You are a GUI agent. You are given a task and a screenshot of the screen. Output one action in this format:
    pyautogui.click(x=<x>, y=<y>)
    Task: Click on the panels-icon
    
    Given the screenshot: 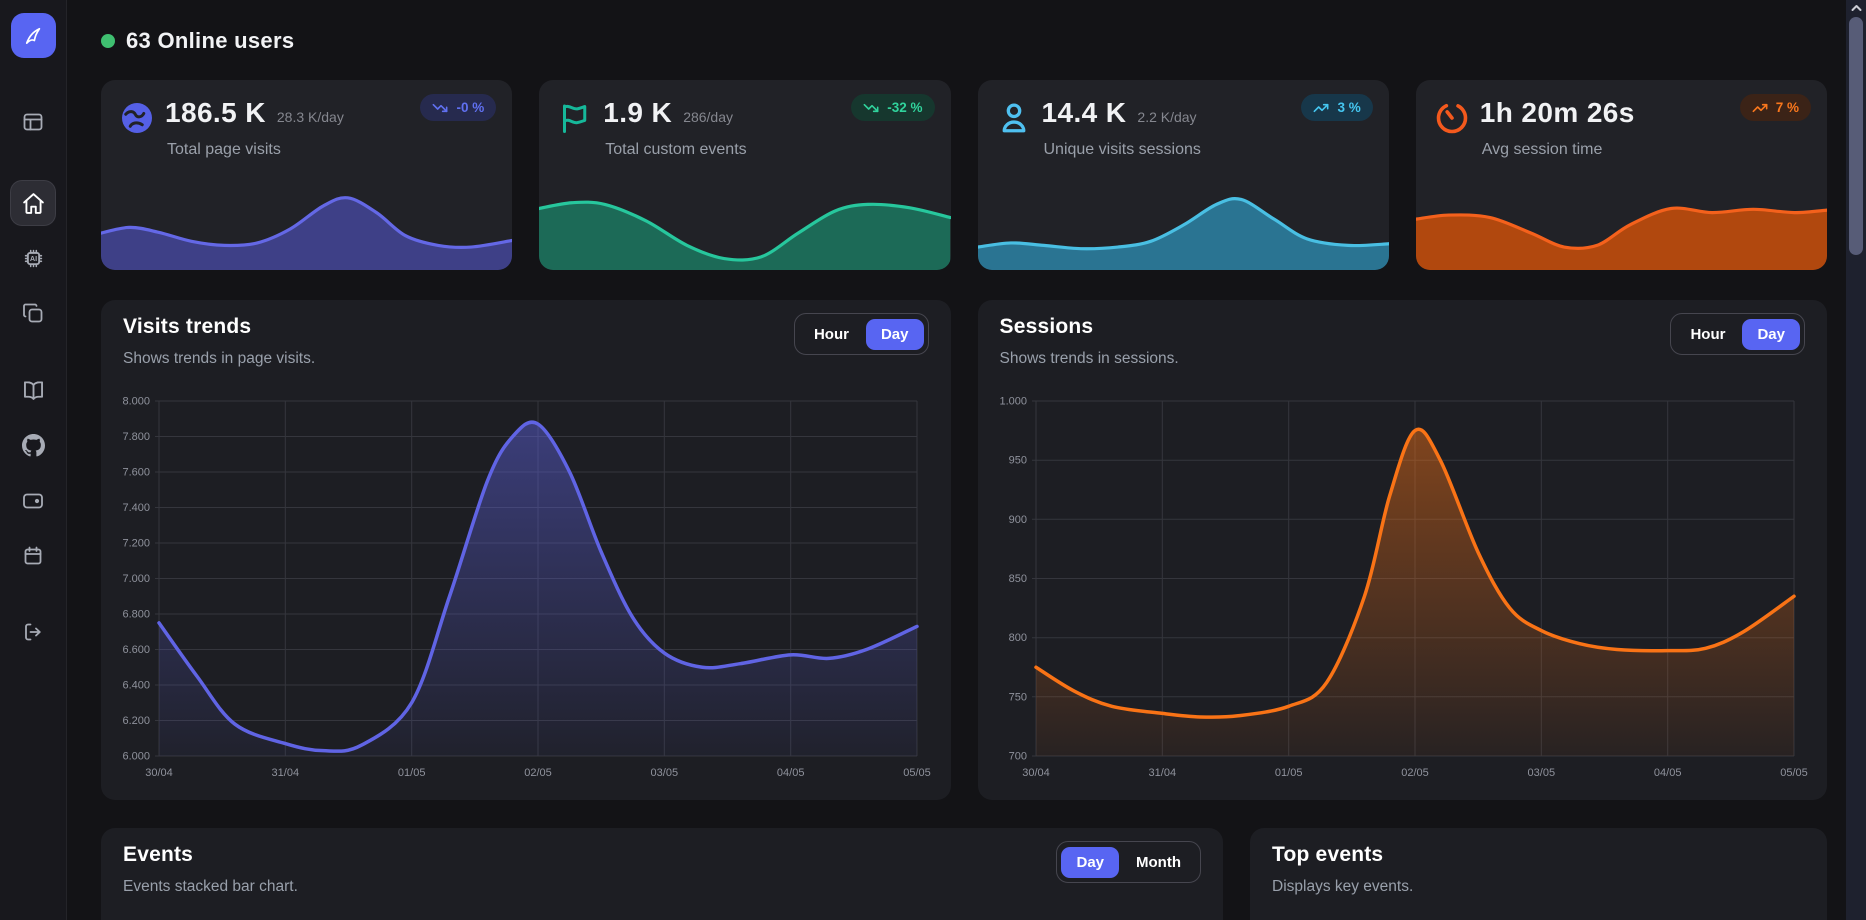 What is the action you would take?
    pyautogui.click(x=33, y=122)
    